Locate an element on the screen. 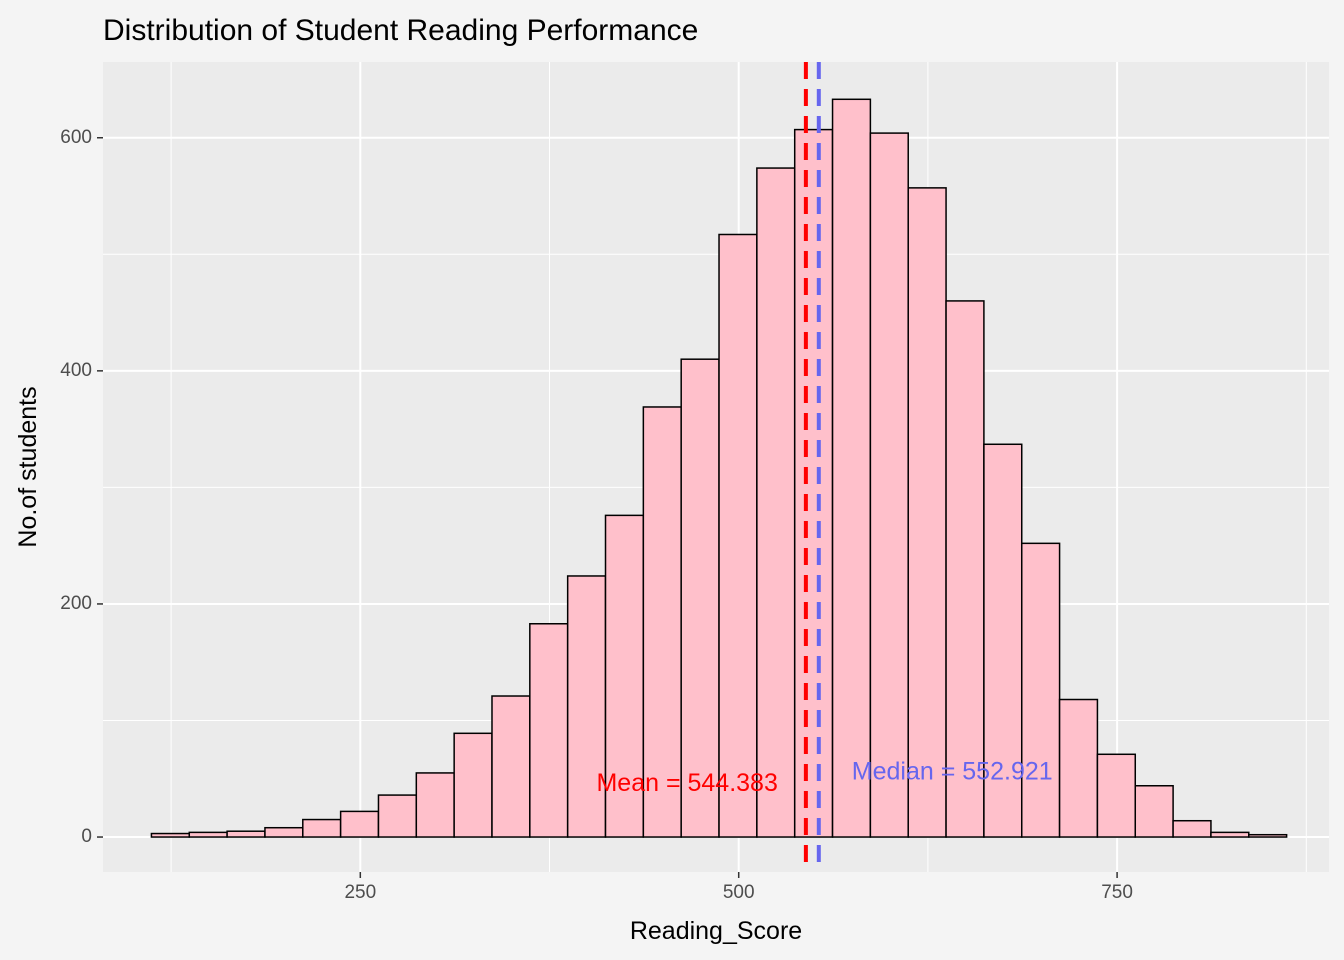 The image size is (1344, 960). x-tick-label: 250 is located at coordinates (360, 892).